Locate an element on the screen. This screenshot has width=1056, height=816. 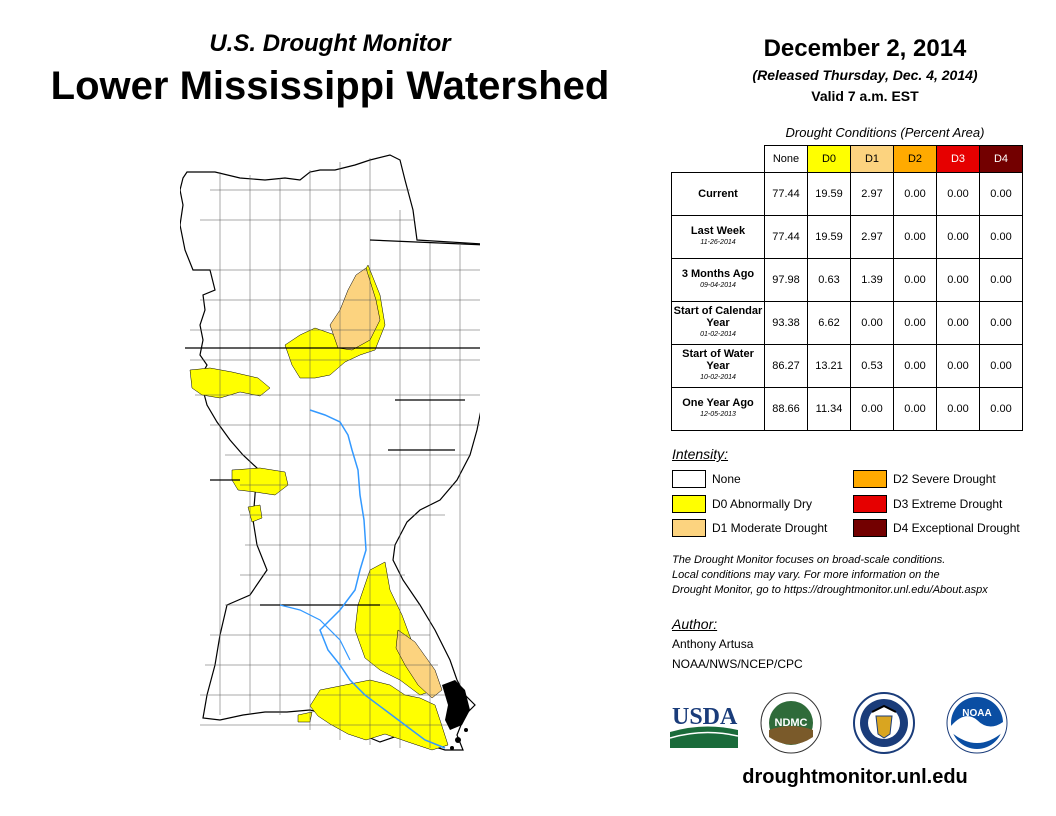
release-date: (Released Thursday, Dec. 4, 2014) is located at coordinates (865, 75).